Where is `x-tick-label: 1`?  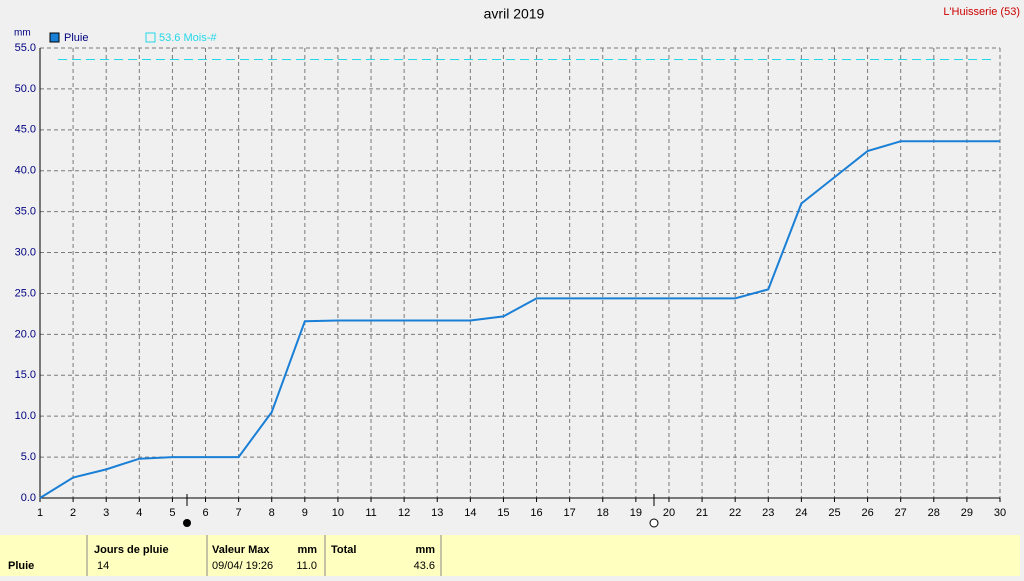
x-tick-label: 1 is located at coordinates (40, 513).